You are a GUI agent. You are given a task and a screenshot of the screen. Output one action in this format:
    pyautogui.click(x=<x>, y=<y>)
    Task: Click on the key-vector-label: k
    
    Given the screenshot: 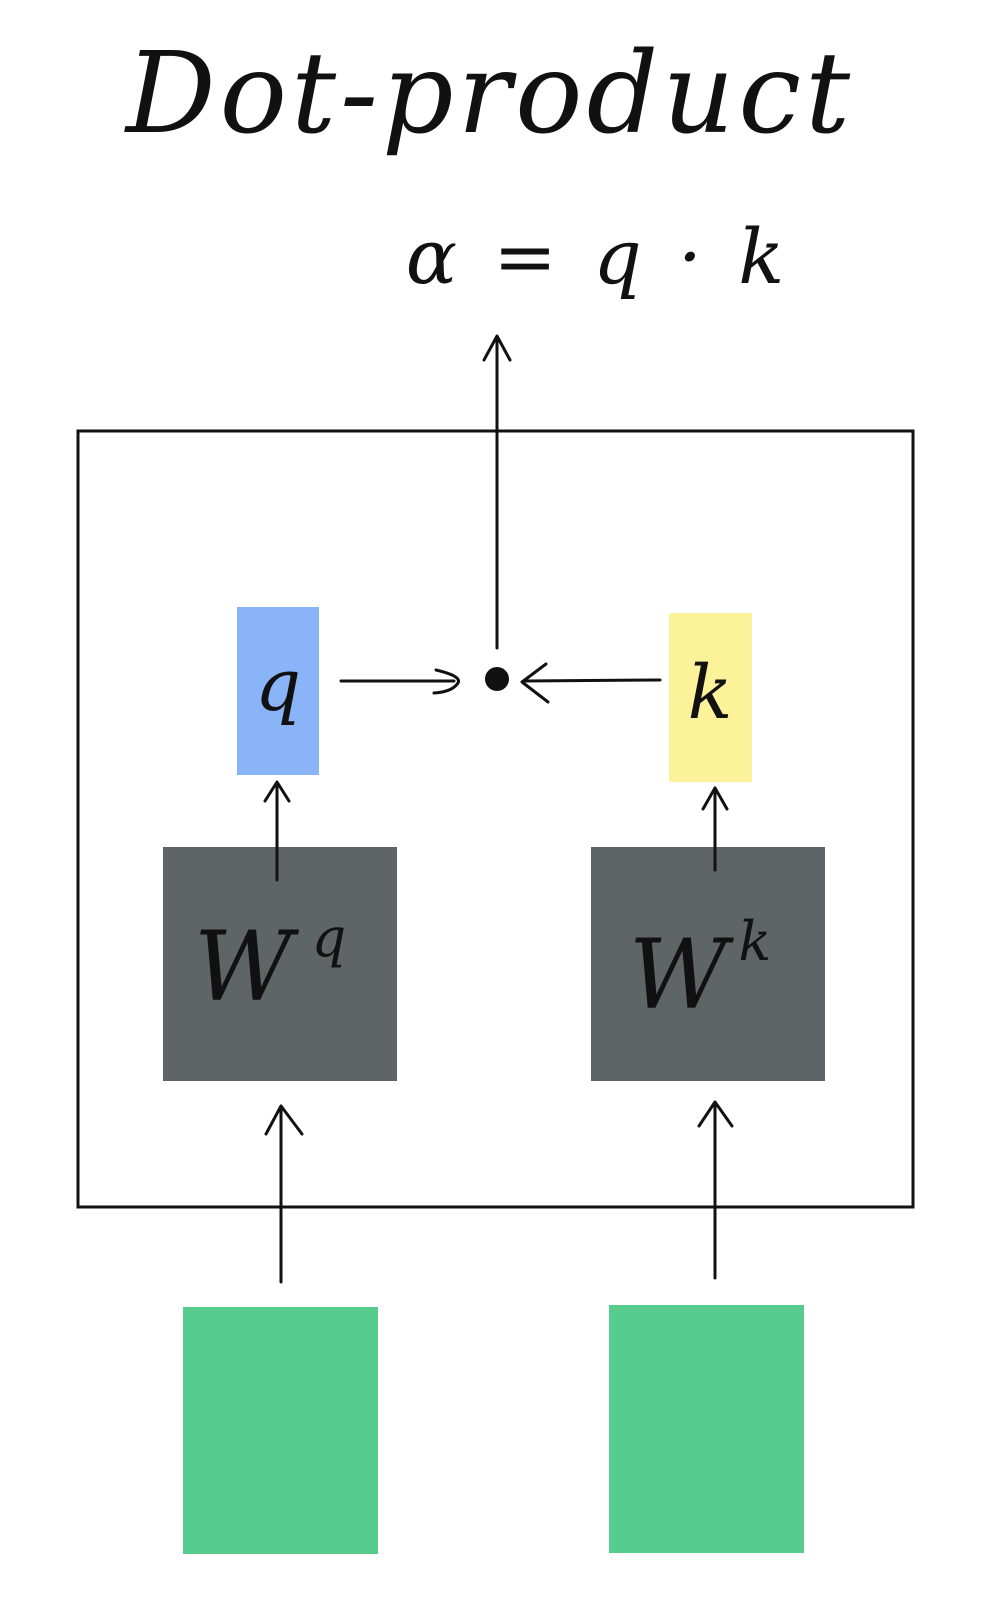 What is the action you would take?
    pyautogui.click(x=710, y=693)
    